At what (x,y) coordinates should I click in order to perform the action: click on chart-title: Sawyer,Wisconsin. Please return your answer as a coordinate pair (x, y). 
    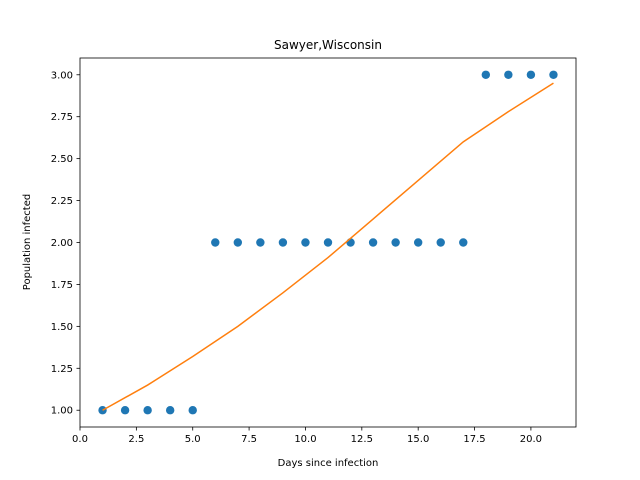
    Looking at the image, I should click on (328, 45).